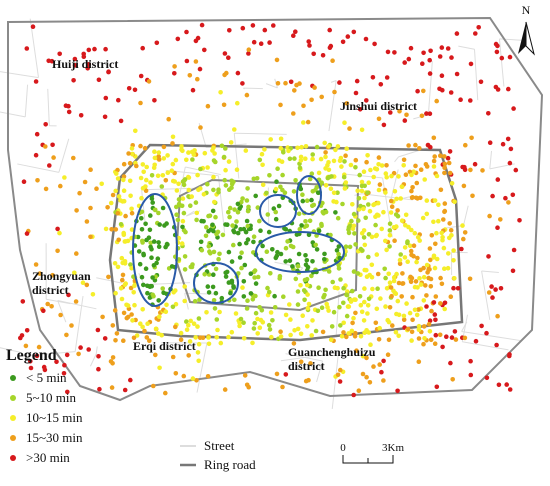 The width and height of the screenshot is (550, 486). What do you see at coordinates (10, 350) in the screenshot?
I see `street` at bounding box center [10, 350].